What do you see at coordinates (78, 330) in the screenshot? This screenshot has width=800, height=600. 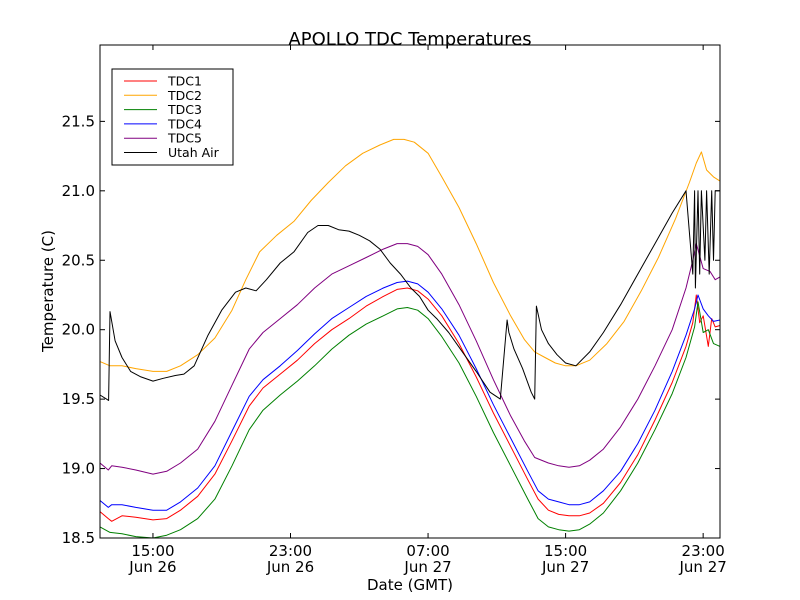 I see `y-tick-label: 20.0` at bounding box center [78, 330].